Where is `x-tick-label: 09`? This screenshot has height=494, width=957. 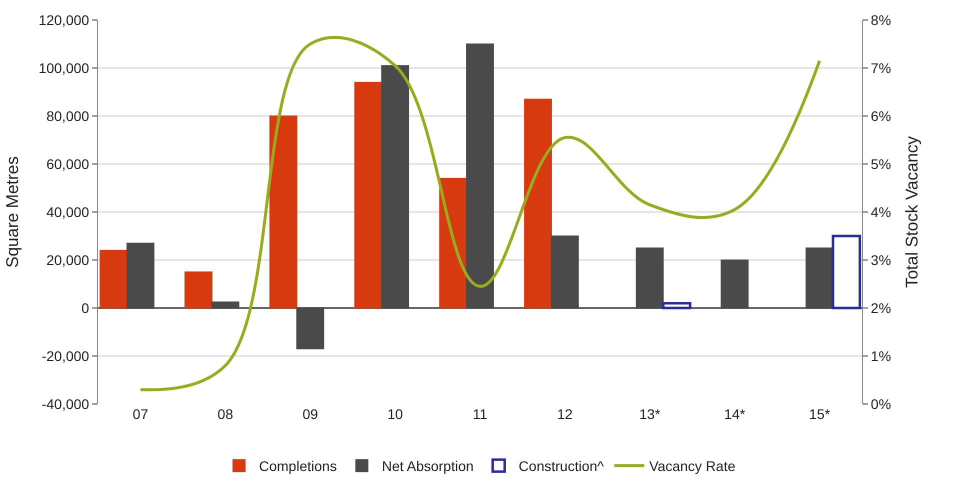 x-tick-label: 09 is located at coordinates (310, 414).